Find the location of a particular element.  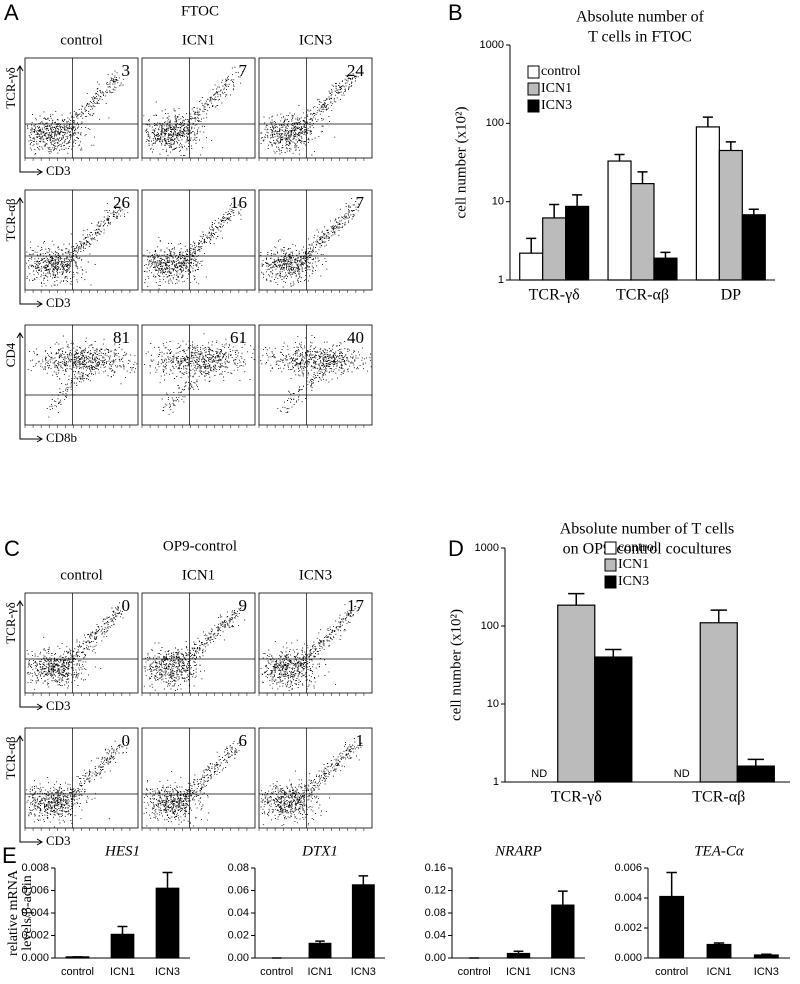

quadrant-percent: 24 is located at coordinates (356, 70).